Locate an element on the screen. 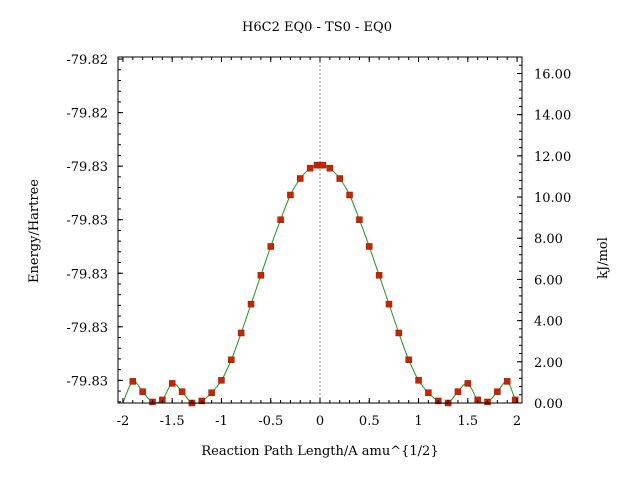 The height and width of the screenshot is (480, 640). y-right-tick-label: 16.00 is located at coordinates (552, 74).